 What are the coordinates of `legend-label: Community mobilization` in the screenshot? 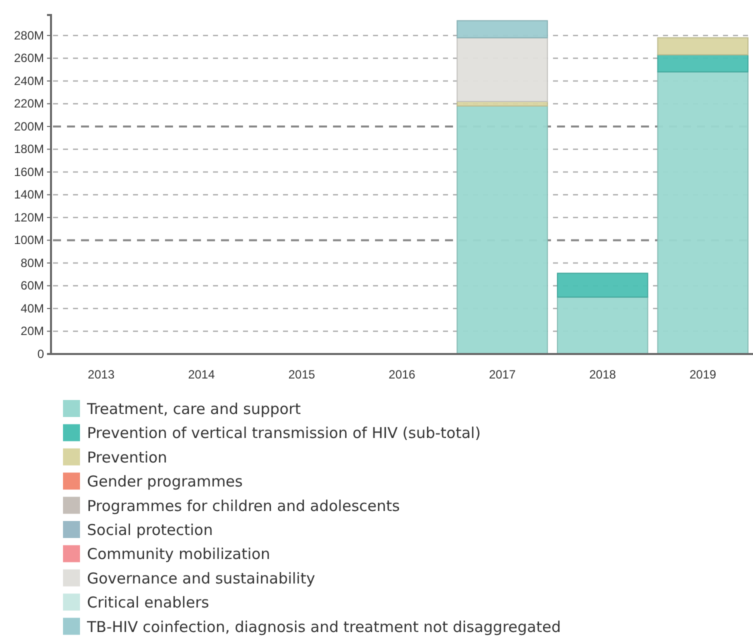 It's located at (178, 554).